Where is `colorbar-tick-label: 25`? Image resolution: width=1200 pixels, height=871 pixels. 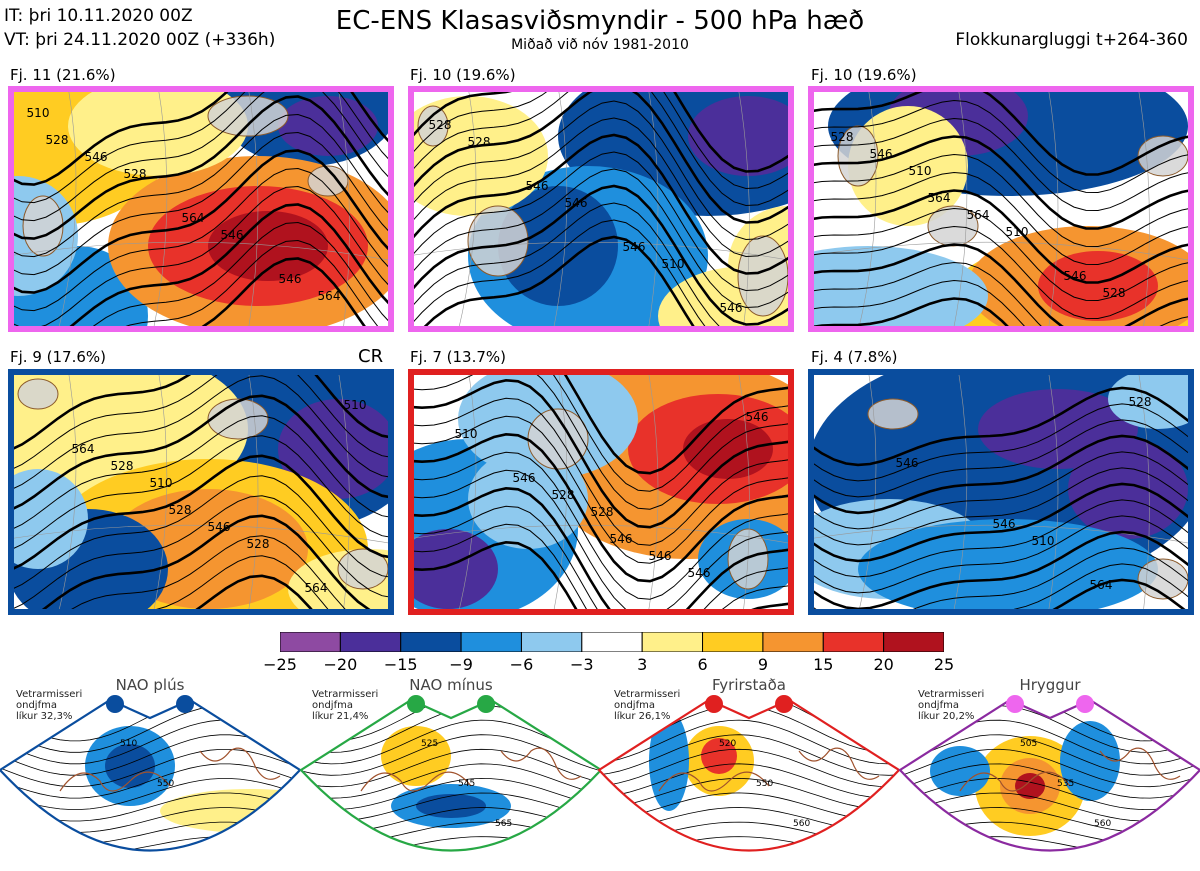 colorbar-tick-label: 25 is located at coordinates (944, 664).